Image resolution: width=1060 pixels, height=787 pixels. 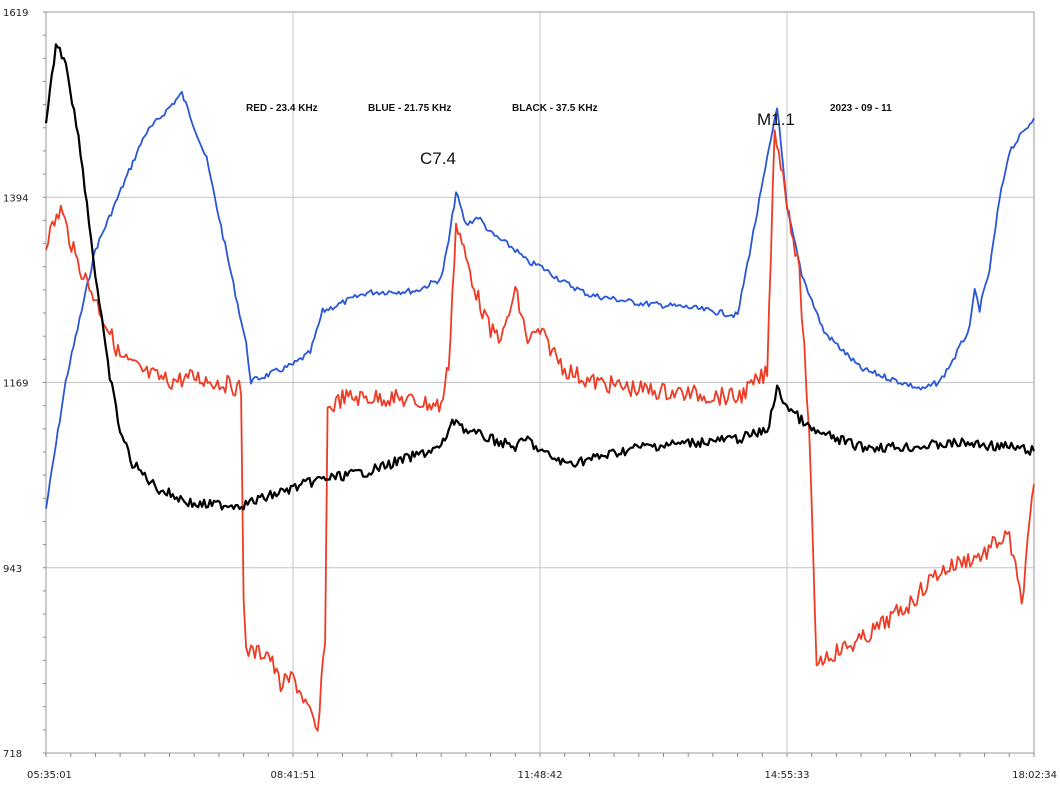 What do you see at coordinates (15, 198) in the screenshot?
I see `y-tick-label: 1394` at bounding box center [15, 198].